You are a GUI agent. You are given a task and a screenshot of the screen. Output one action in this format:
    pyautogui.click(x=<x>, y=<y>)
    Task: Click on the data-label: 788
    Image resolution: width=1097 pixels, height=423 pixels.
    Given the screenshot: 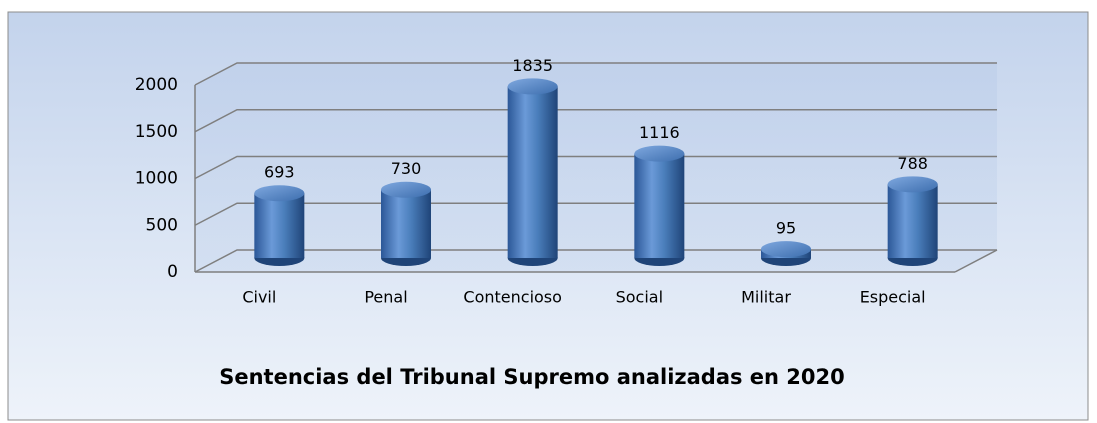 What is the action you would take?
    pyautogui.click(x=912, y=163)
    